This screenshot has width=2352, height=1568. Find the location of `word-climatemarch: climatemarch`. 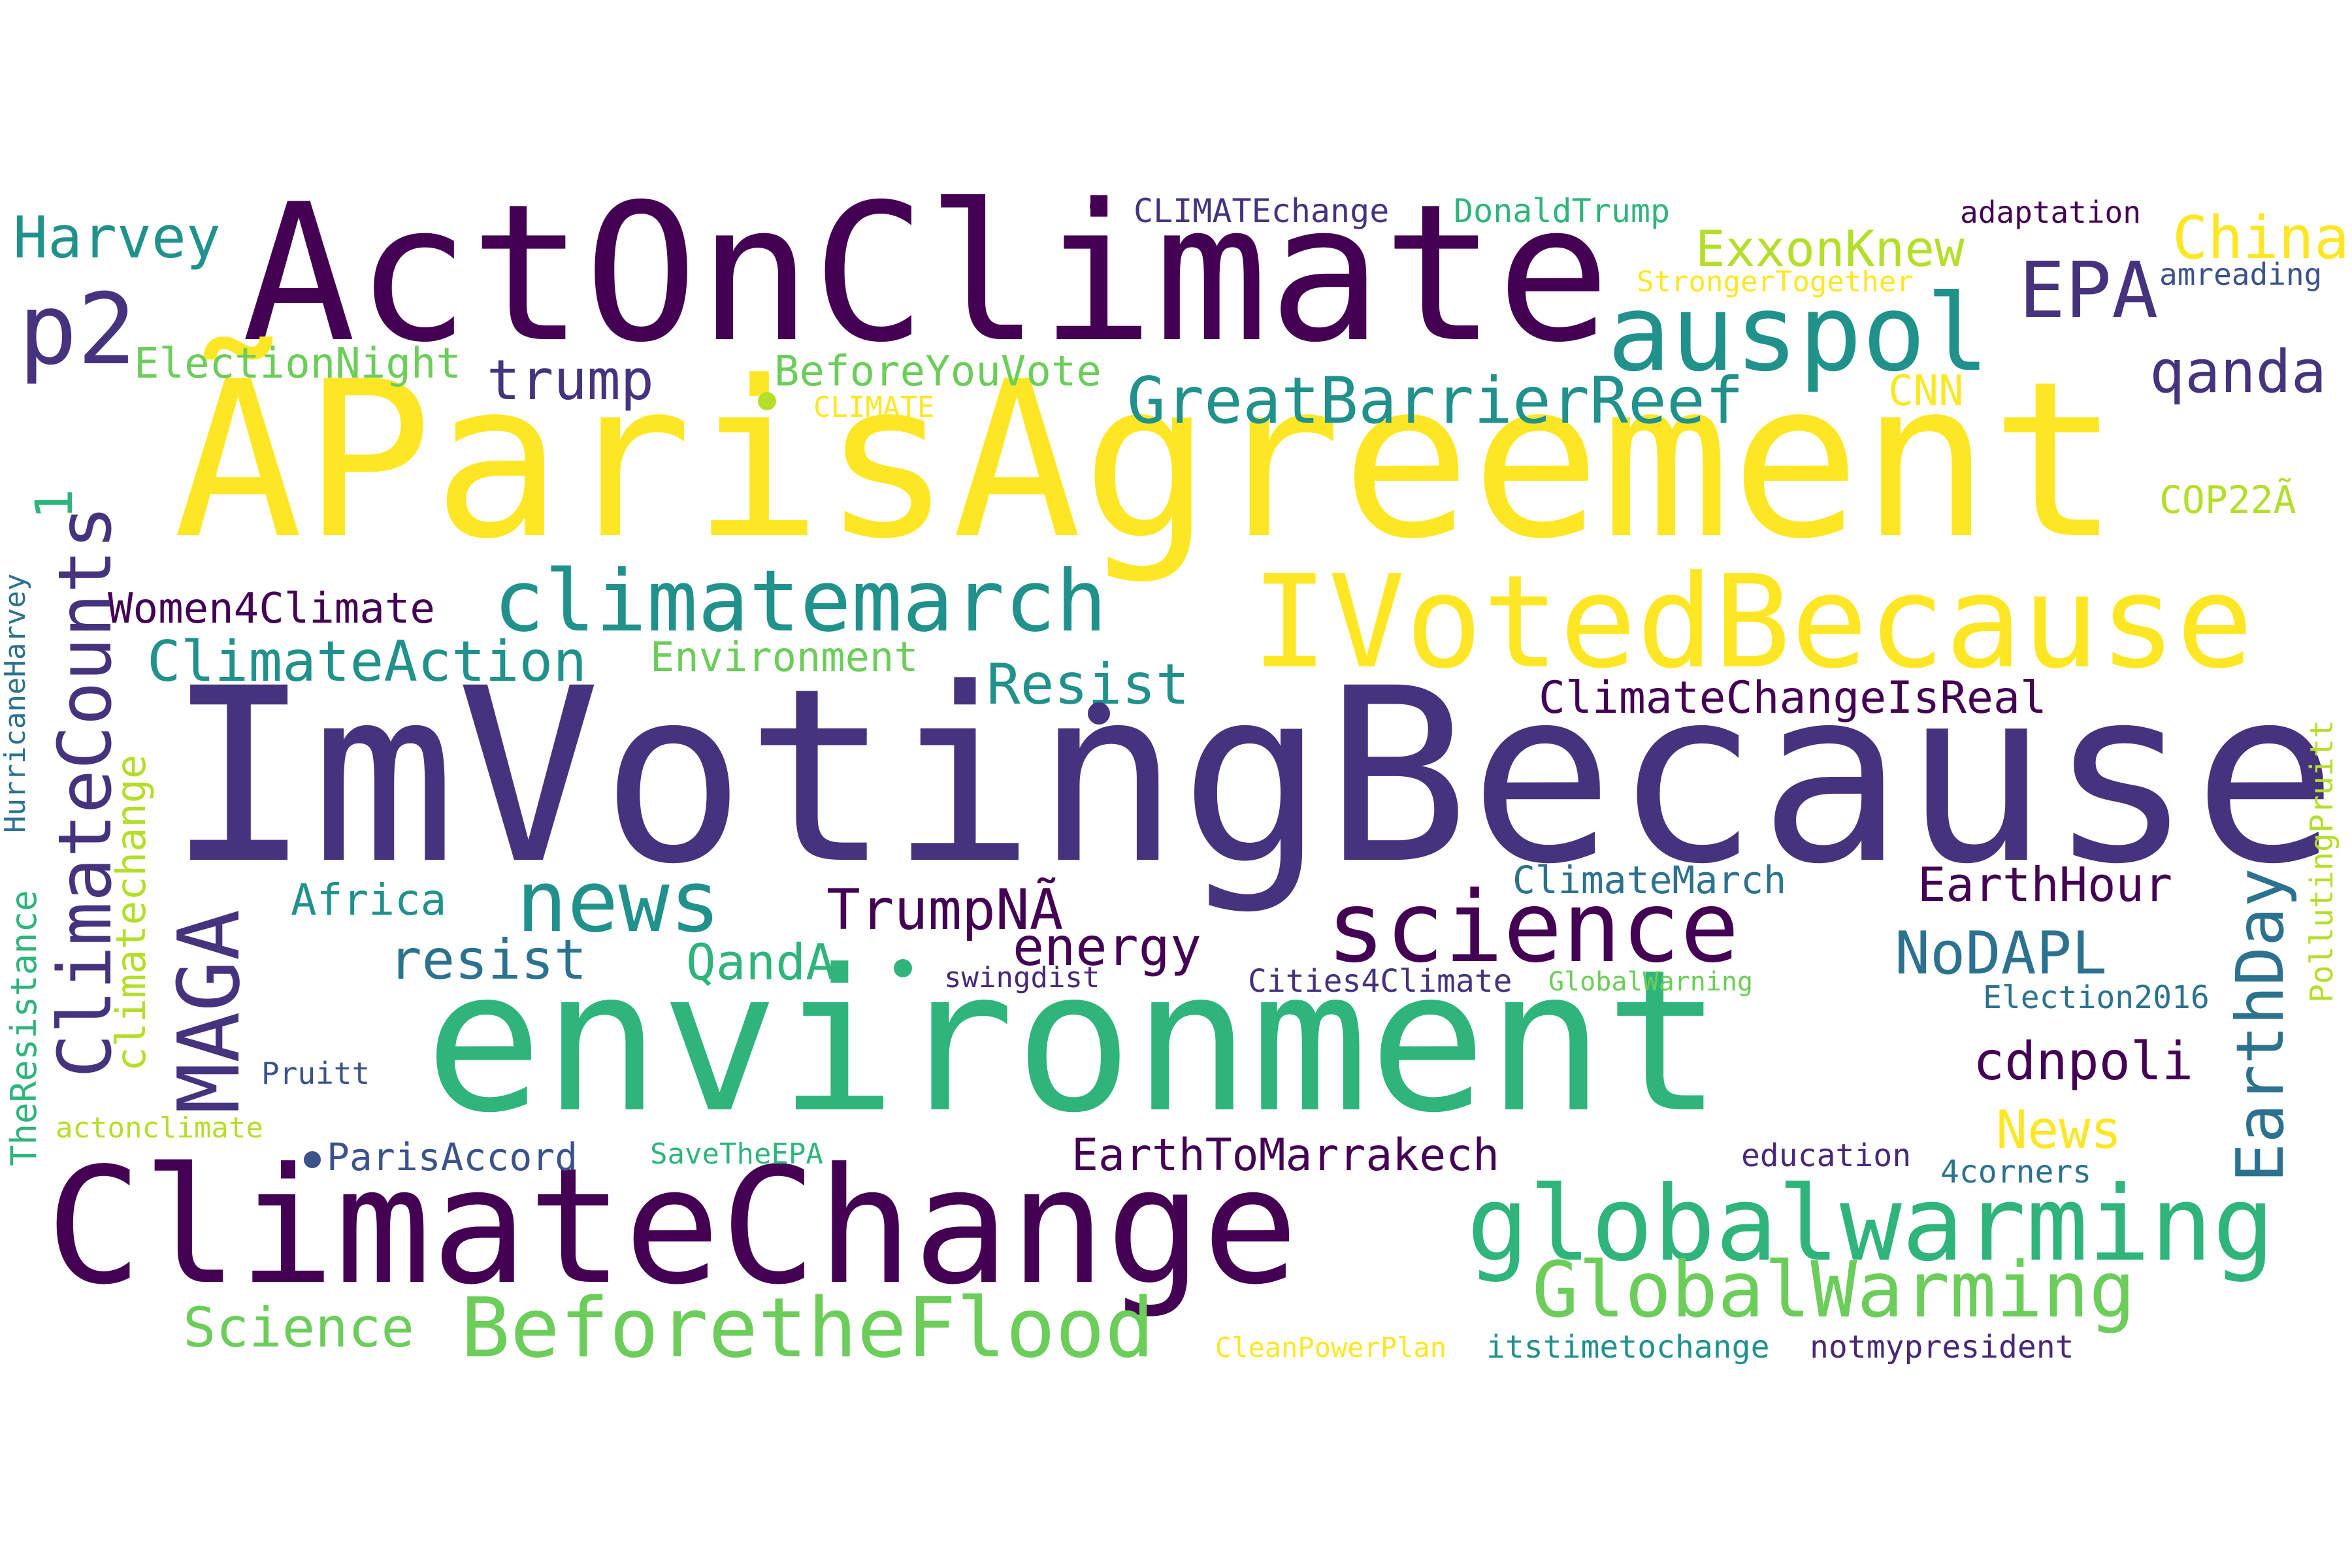

word-climatemarch: climatemarch is located at coordinates (800, 601).